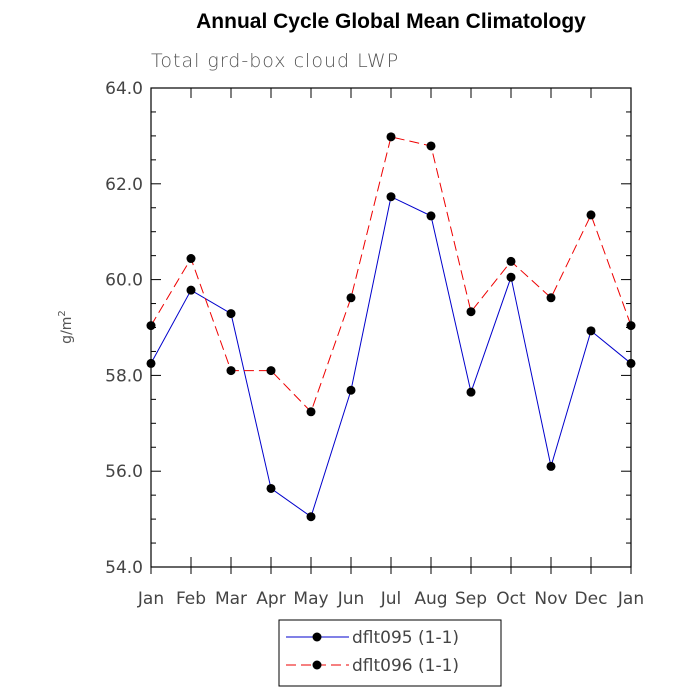 The height and width of the screenshot is (700, 700). What do you see at coordinates (124, 185) in the screenshot?
I see `y-tick-label: 62.0` at bounding box center [124, 185].